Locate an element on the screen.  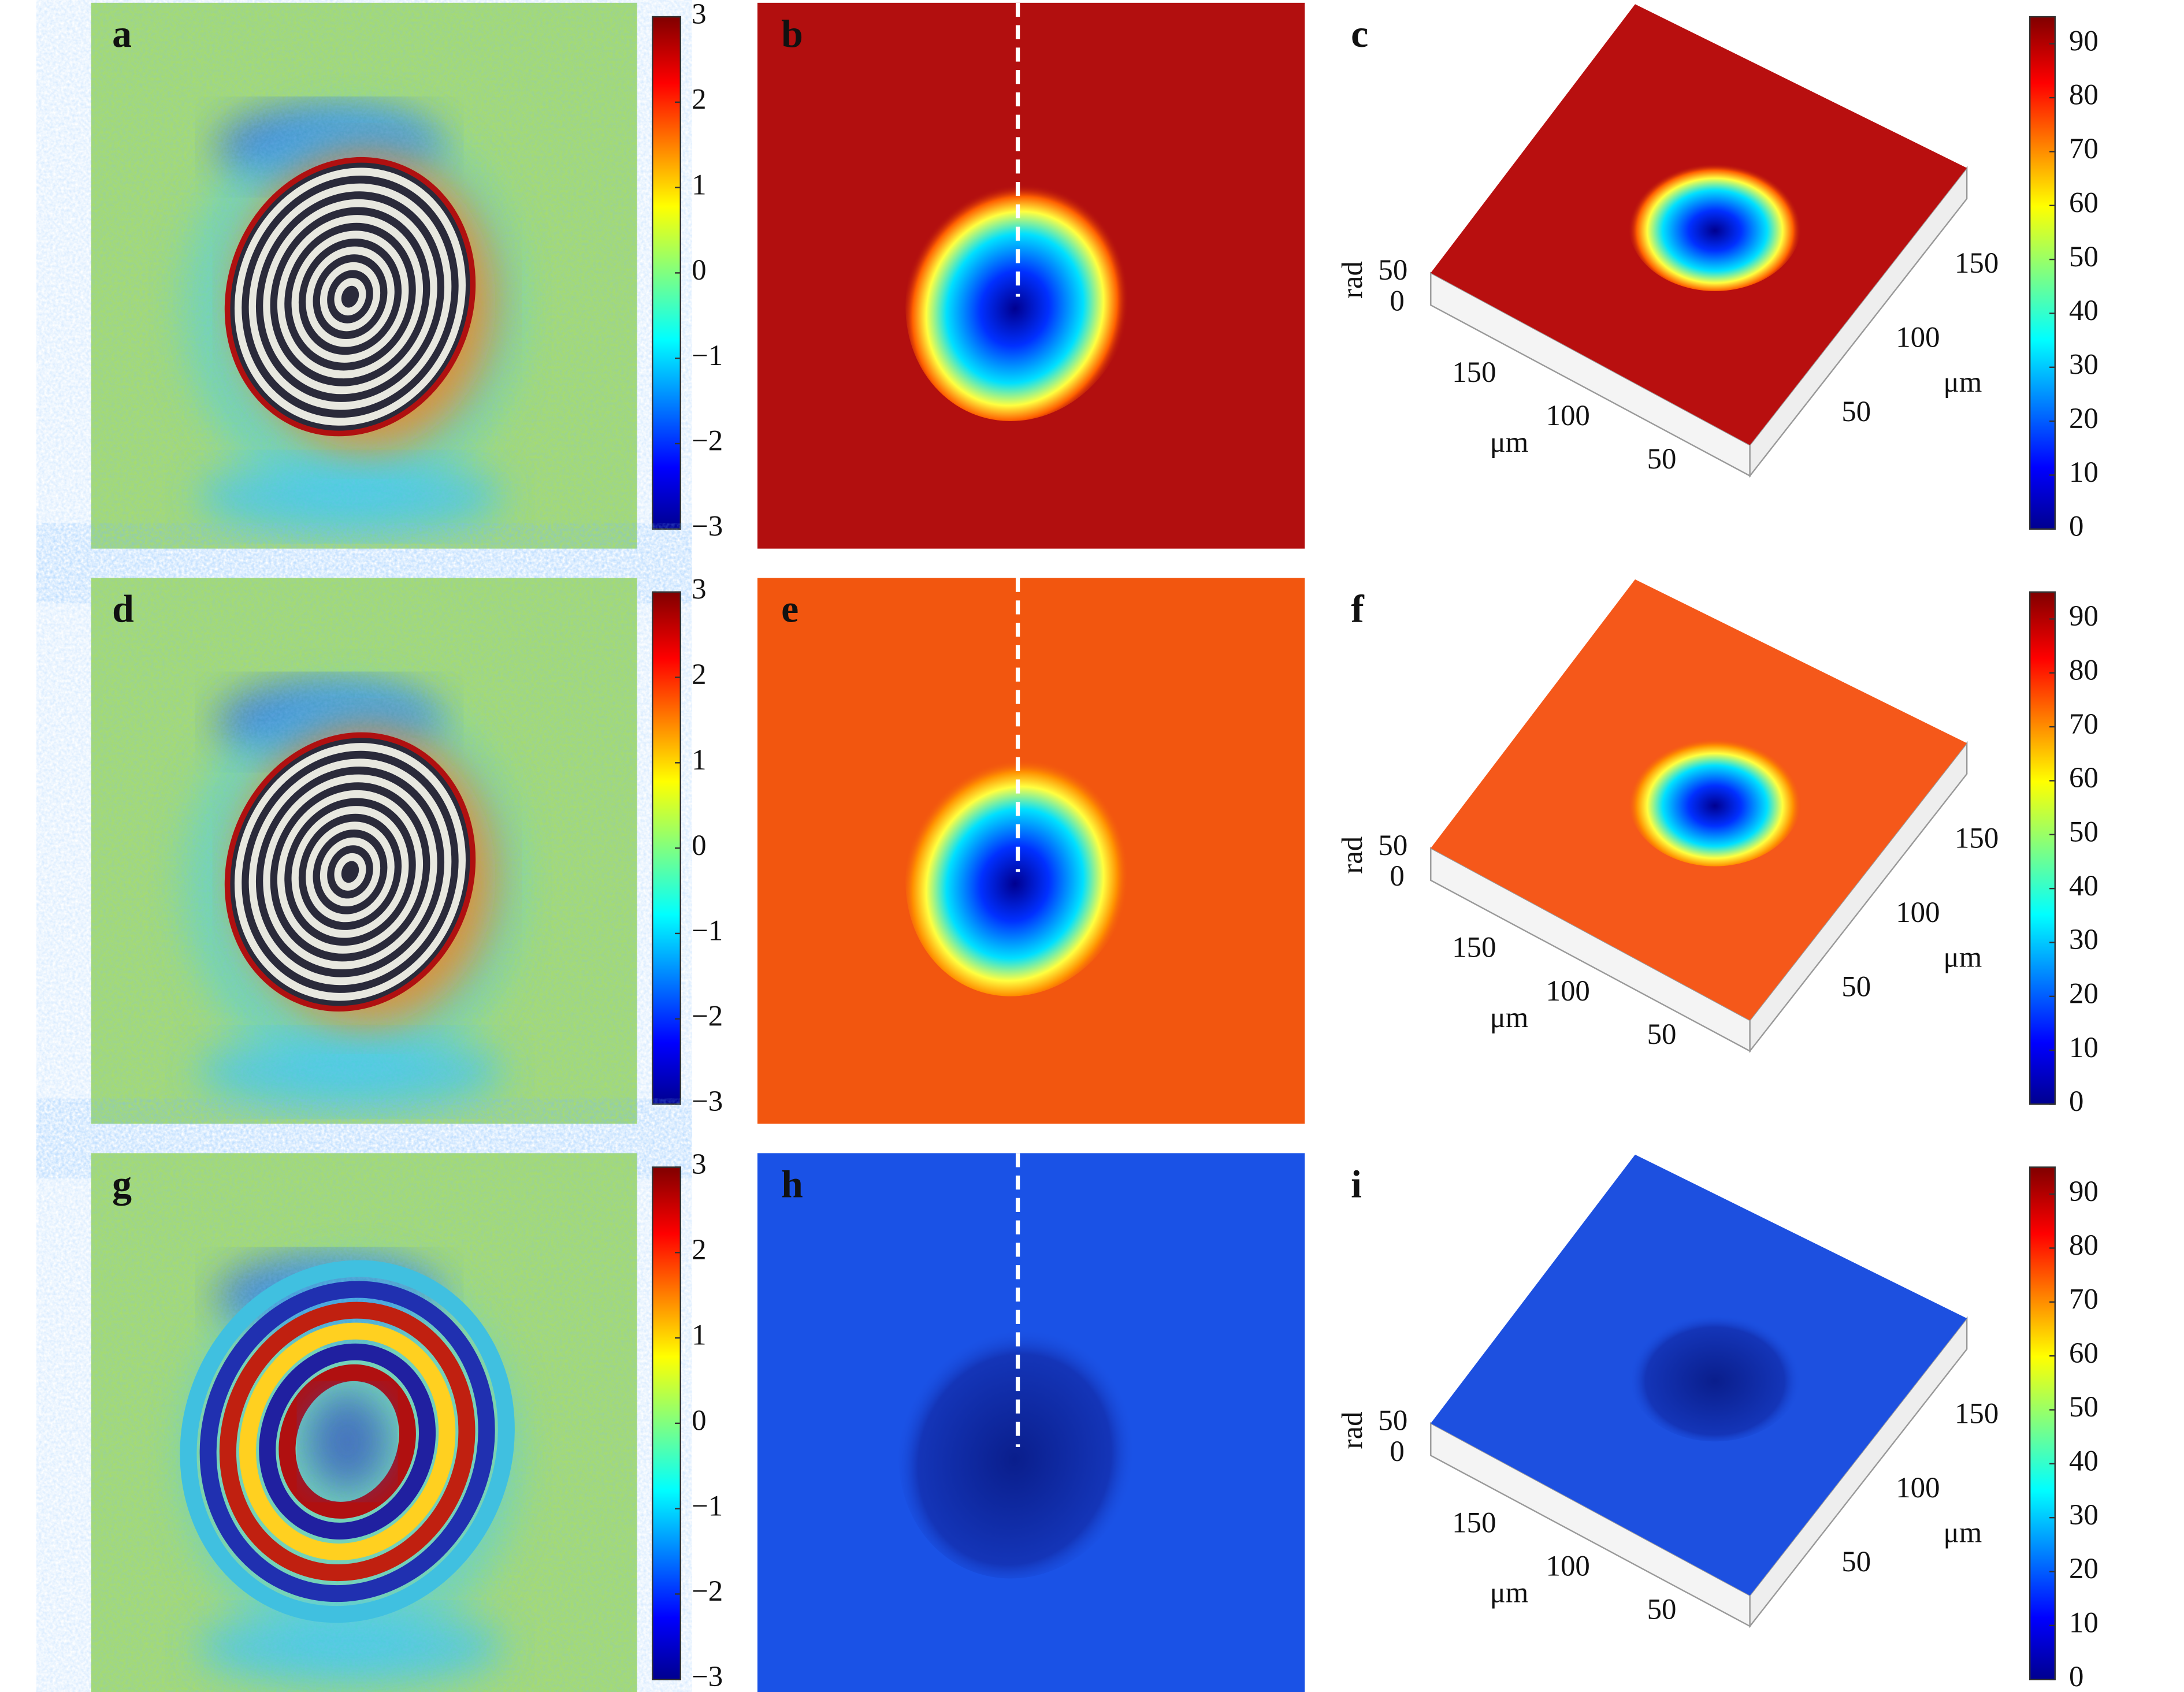
panel-label: e is located at coordinates (789, 609).